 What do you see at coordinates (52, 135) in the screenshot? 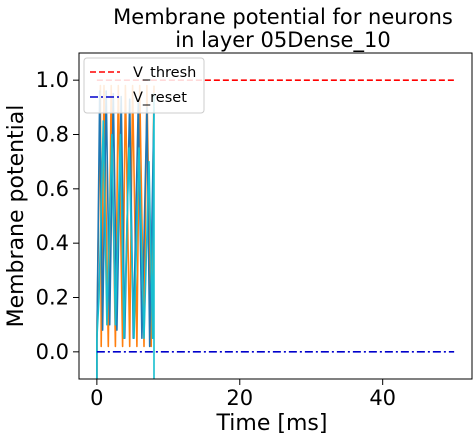
I see `y-tick-label: 0.8` at bounding box center [52, 135].